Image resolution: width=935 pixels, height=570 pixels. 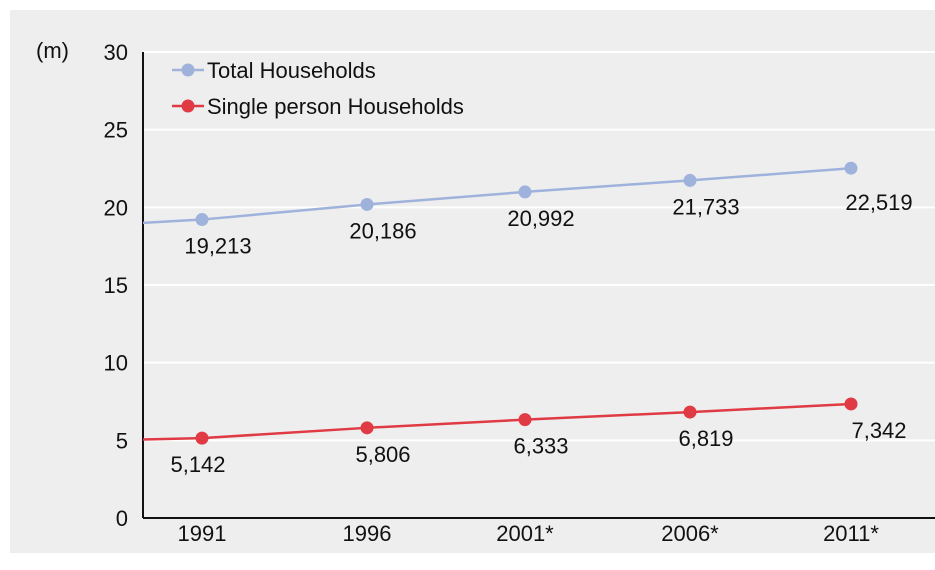 I want to click on data-label: 20,186, so click(x=382, y=230).